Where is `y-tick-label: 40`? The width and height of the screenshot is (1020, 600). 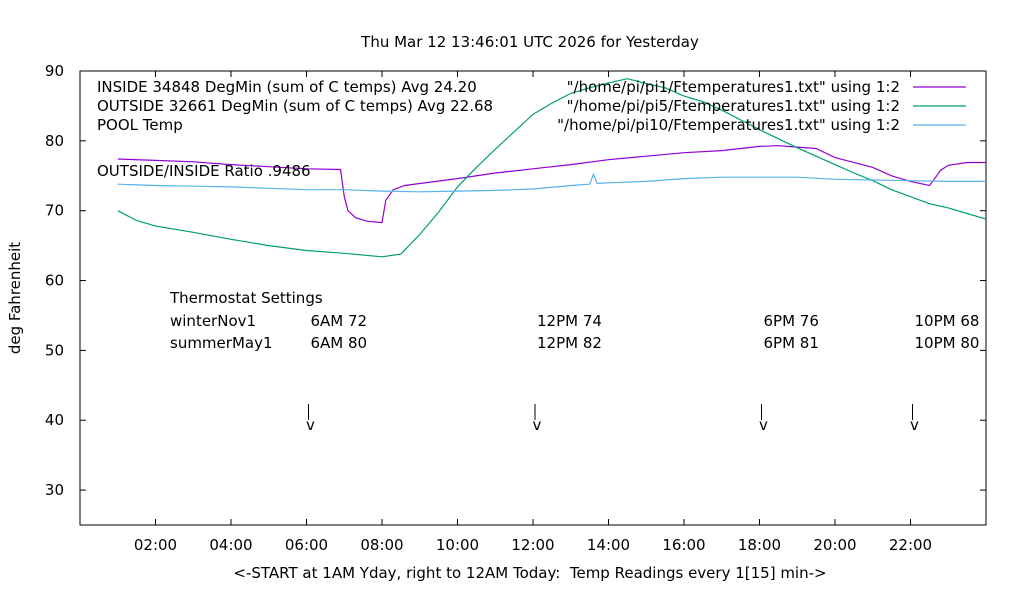 y-tick-label: 40 is located at coordinates (54, 420).